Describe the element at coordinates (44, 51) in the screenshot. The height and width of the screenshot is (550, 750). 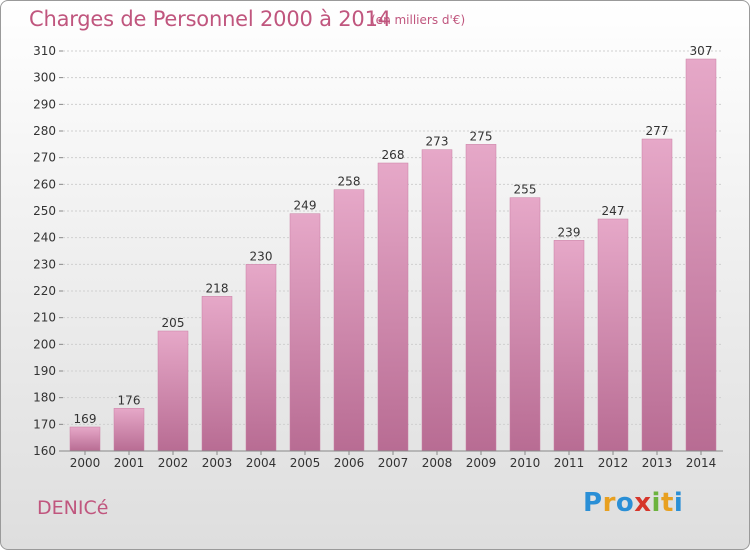
I see `y-tick-label: 310` at that location.